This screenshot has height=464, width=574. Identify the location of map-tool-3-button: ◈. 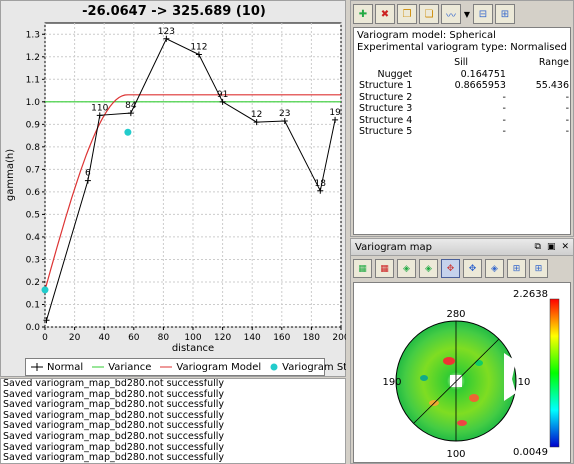
(406, 268).